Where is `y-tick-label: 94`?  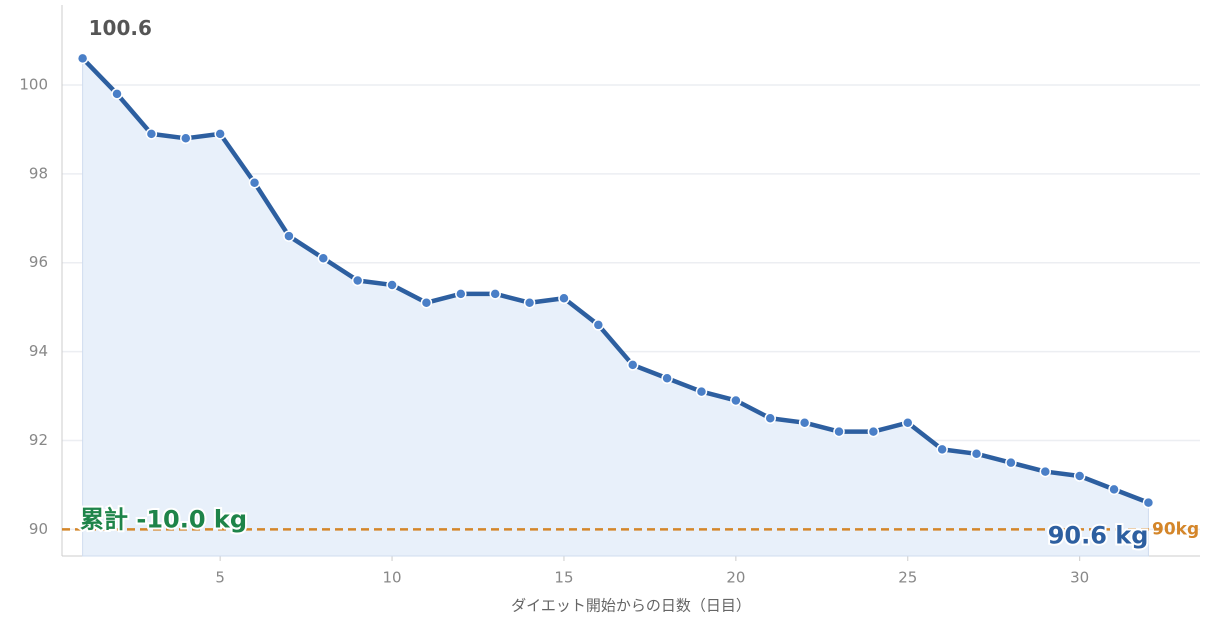 y-tick-label: 94 is located at coordinates (38, 351).